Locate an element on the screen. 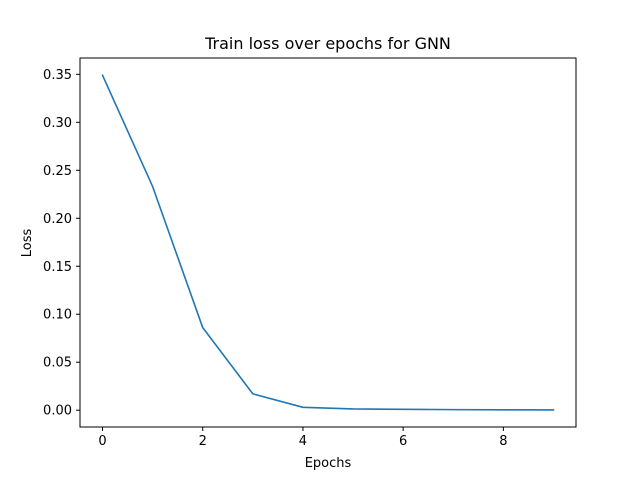 The width and height of the screenshot is (640, 484). x-axis-label: Epochs is located at coordinates (328, 463).